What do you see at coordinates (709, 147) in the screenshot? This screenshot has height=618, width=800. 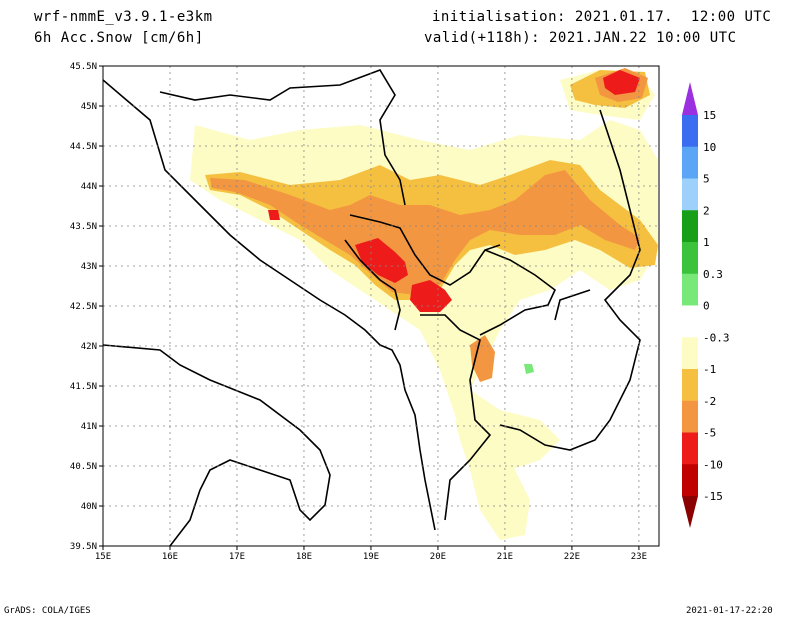 I see `legend-label: 10` at bounding box center [709, 147].